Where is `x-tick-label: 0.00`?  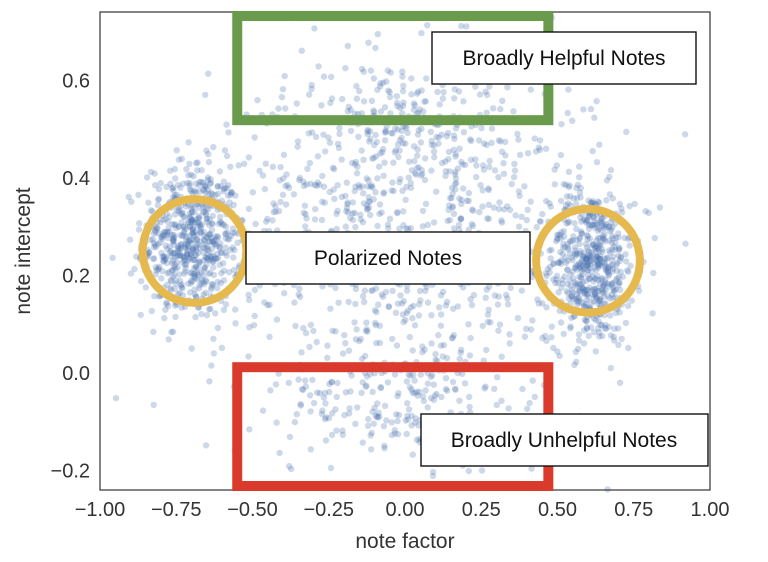
x-tick-label: 0.00 is located at coordinates (405, 510).